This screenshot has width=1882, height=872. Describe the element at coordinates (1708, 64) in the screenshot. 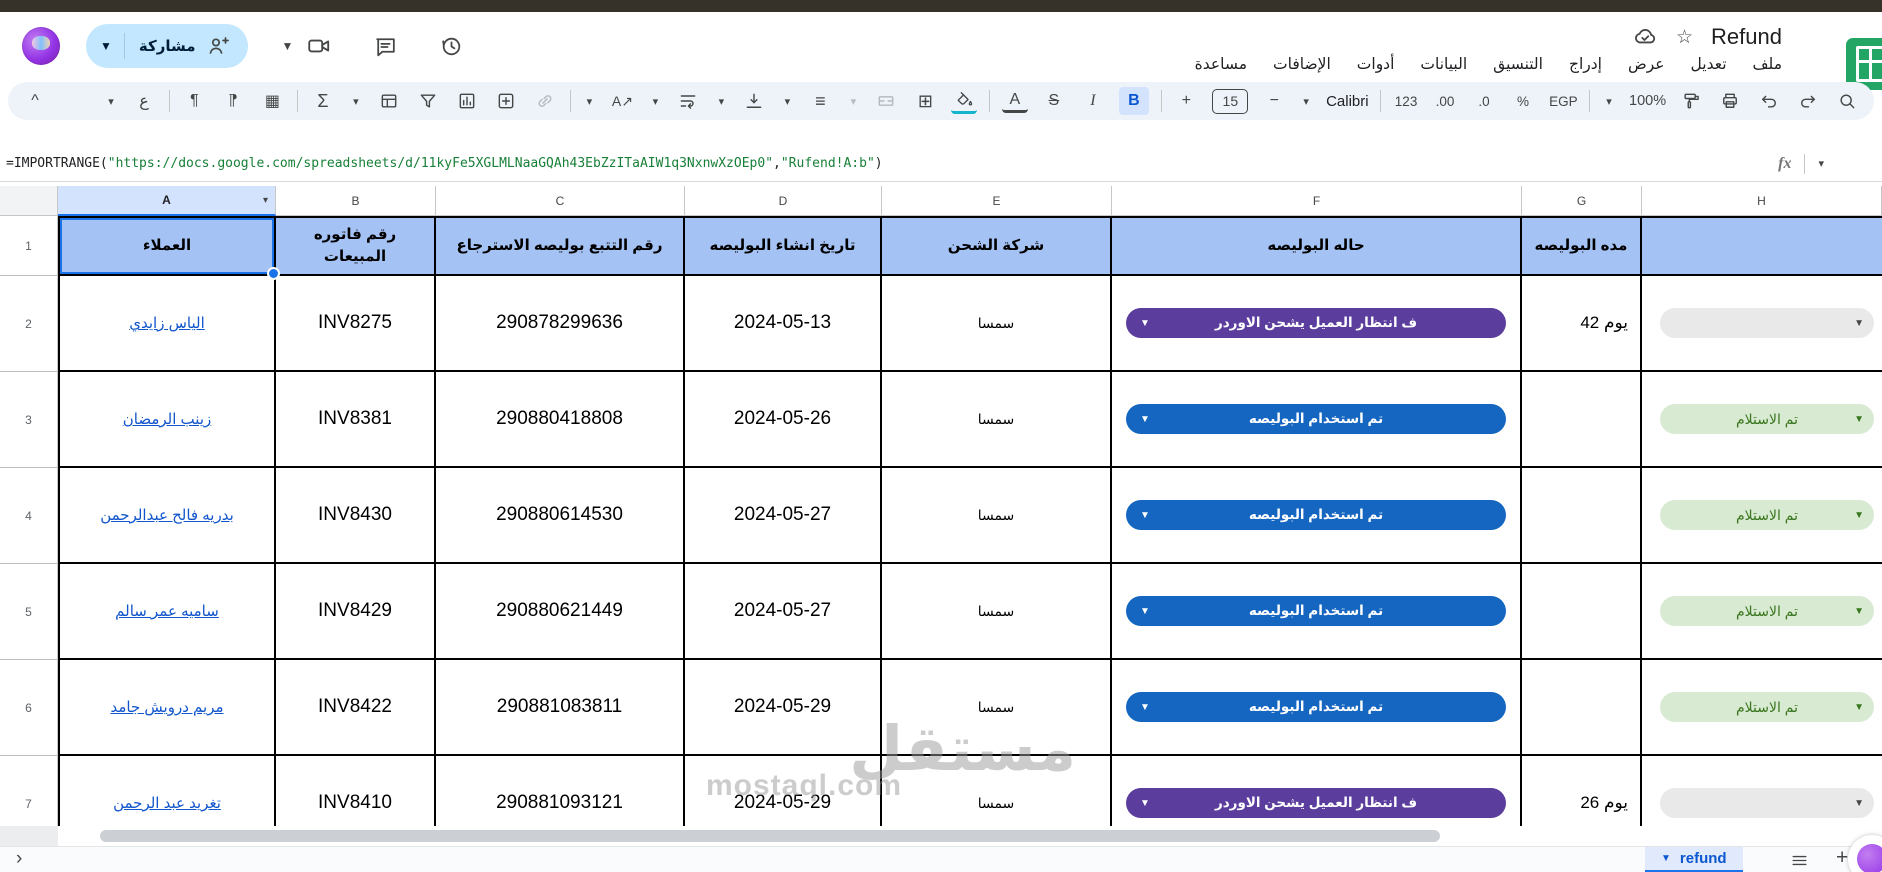

I see `menu-item: تعديل` at that location.